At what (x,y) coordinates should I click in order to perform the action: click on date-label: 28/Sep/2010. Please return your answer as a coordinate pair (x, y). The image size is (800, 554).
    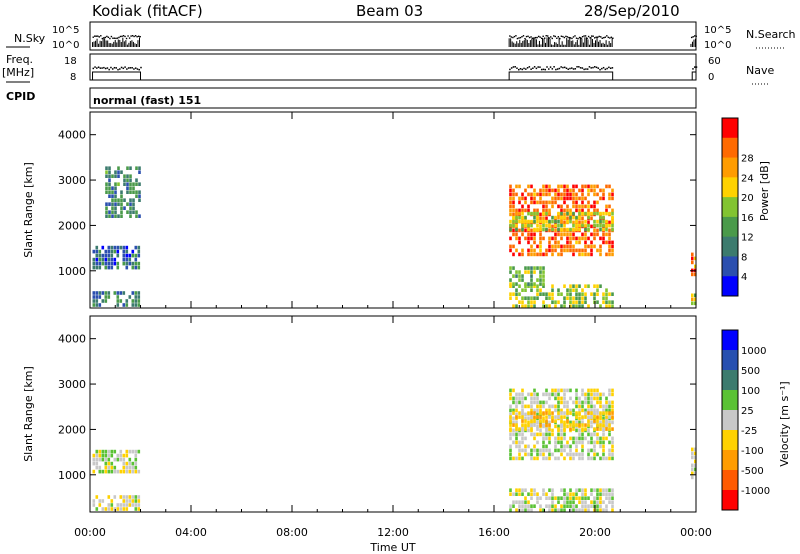
    Looking at the image, I should click on (632, 11).